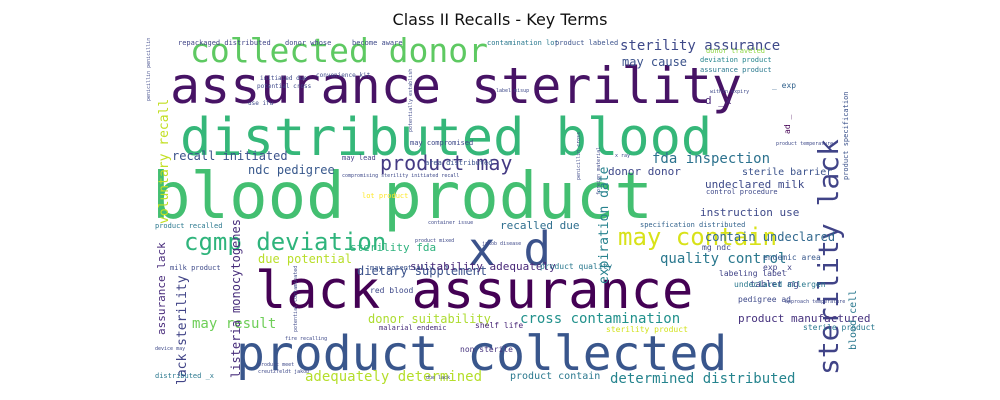  Describe the element at coordinates (456, 86) in the screenshot. I see `word-assurance-sterility: assurance sterility` at that location.